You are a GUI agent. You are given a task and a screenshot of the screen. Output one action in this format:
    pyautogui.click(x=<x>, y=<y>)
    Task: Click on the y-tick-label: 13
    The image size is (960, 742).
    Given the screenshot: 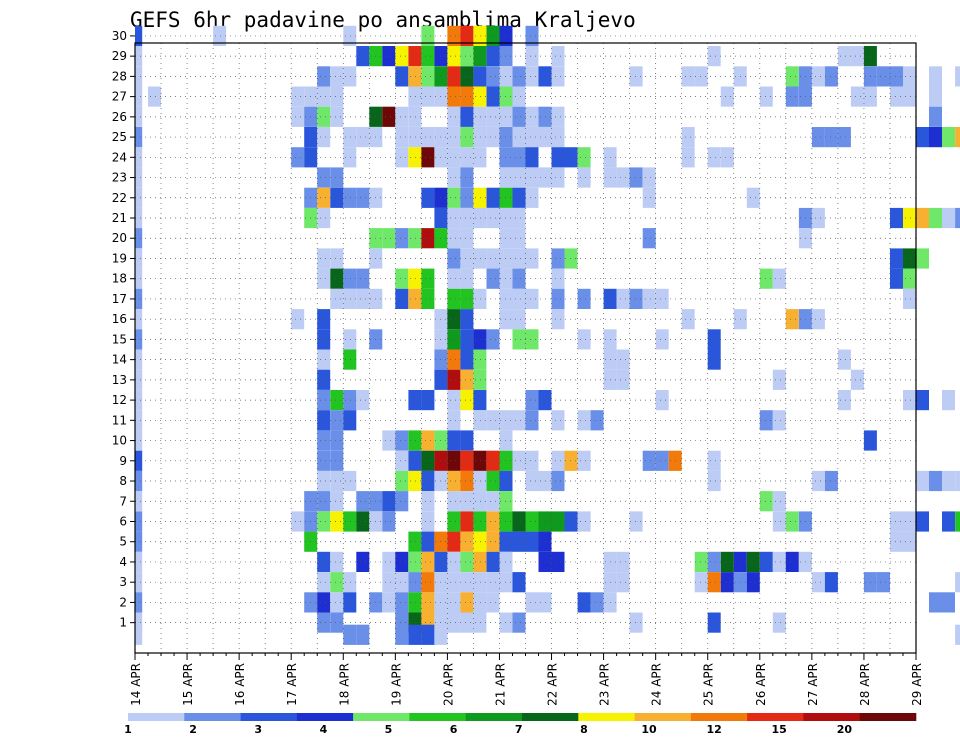 What is the action you would take?
    pyautogui.click(x=119, y=380)
    